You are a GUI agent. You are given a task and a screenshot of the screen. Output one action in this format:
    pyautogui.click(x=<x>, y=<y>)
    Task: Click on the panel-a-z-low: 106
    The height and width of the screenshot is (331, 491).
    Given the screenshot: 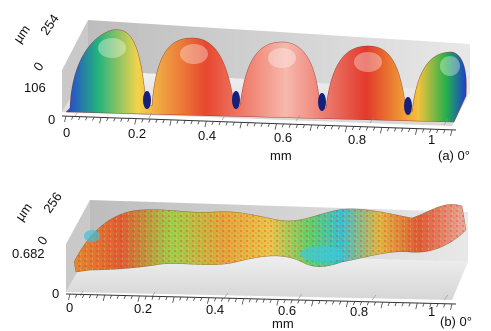 What is the action you would take?
    pyautogui.click(x=35, y=87)
    